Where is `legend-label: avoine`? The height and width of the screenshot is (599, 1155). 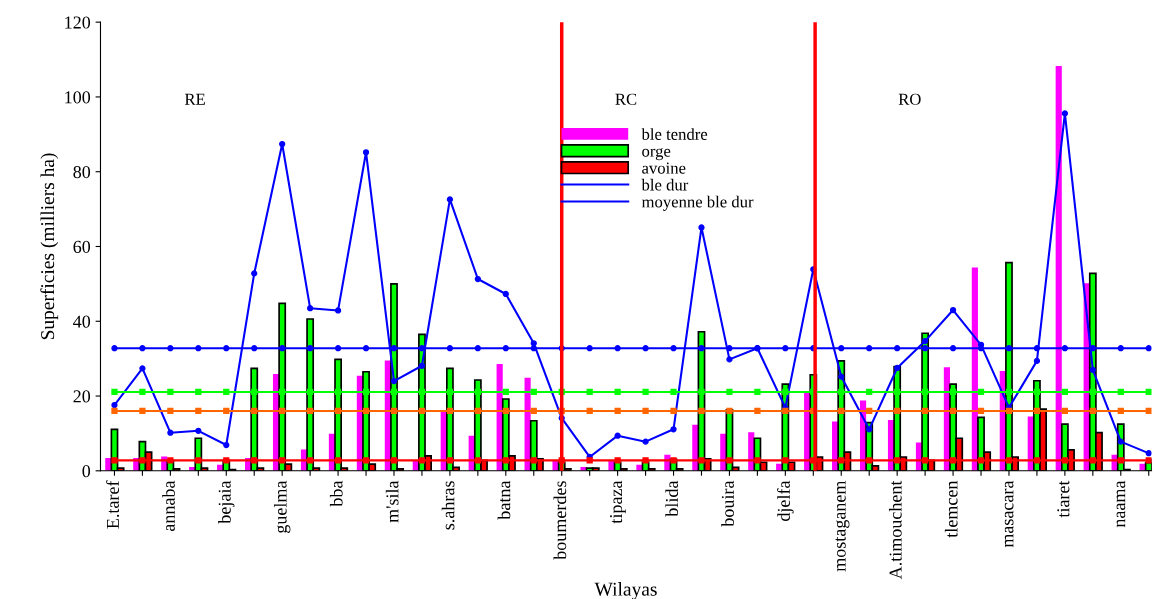 legend-label: avoine is located at coordinates (664, 168).